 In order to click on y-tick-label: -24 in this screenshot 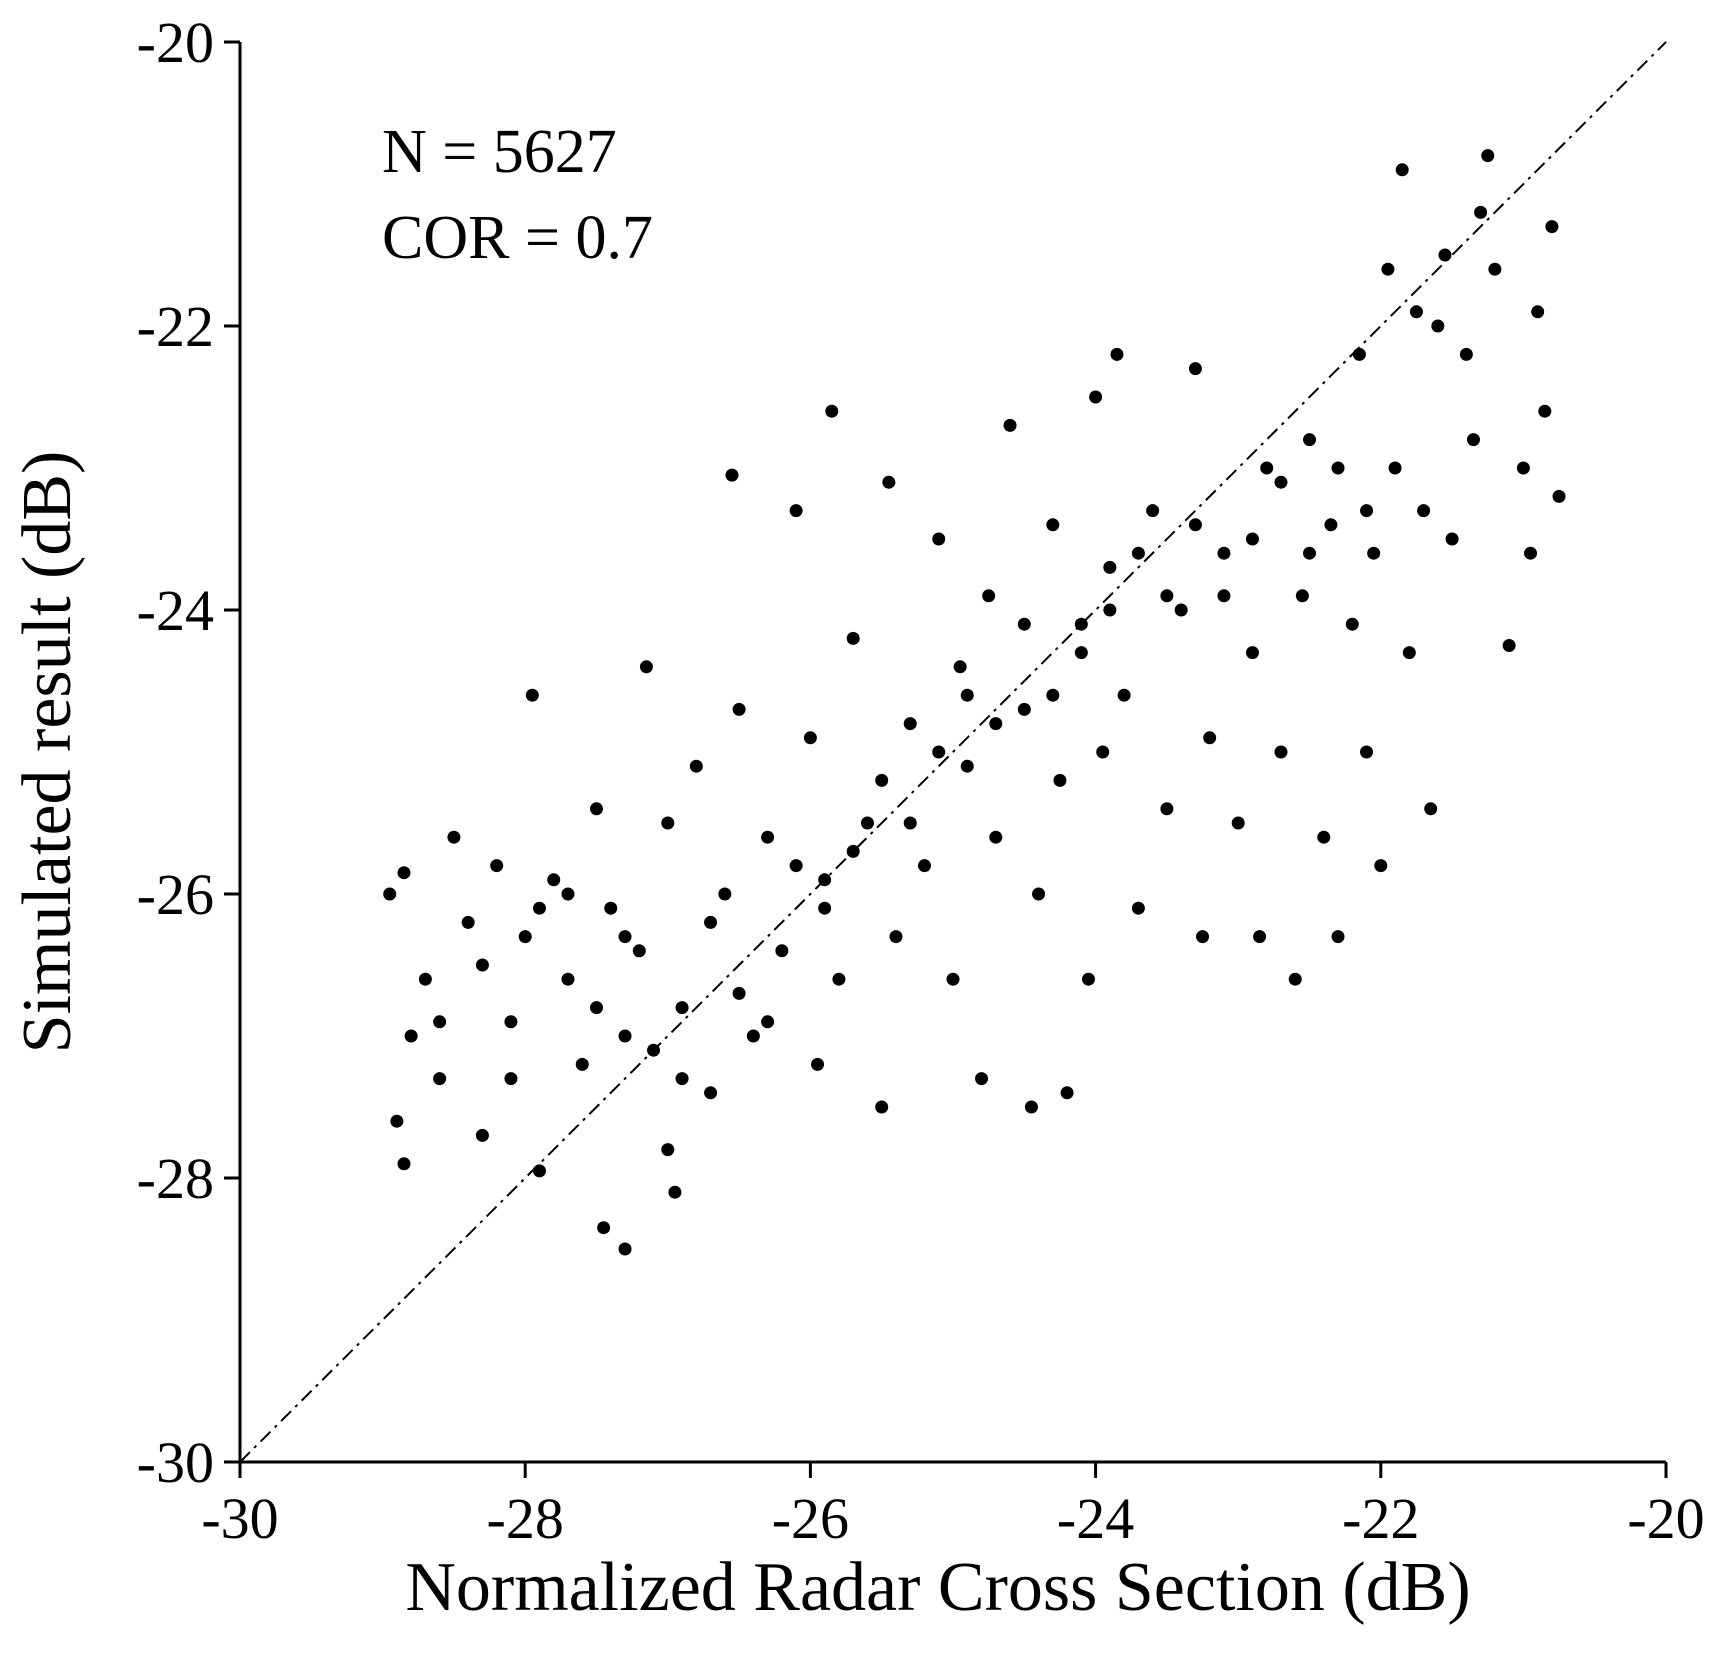, I will do `click(175, 610)`.